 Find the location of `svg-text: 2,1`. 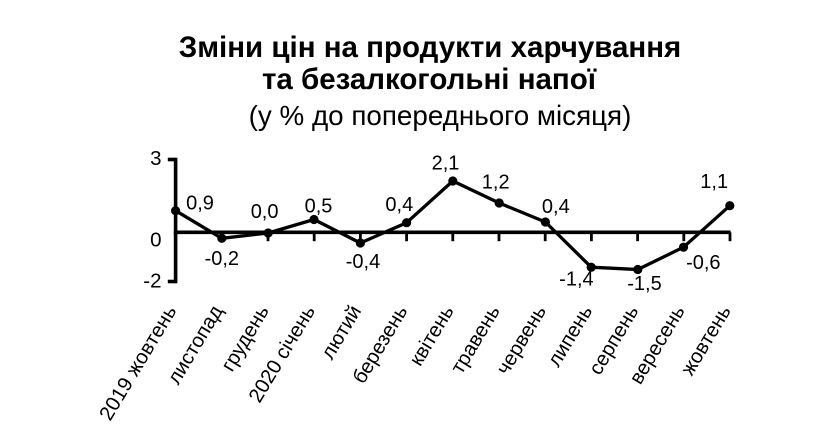

svg-text: 2,1 is located at coordinates (446, 163).